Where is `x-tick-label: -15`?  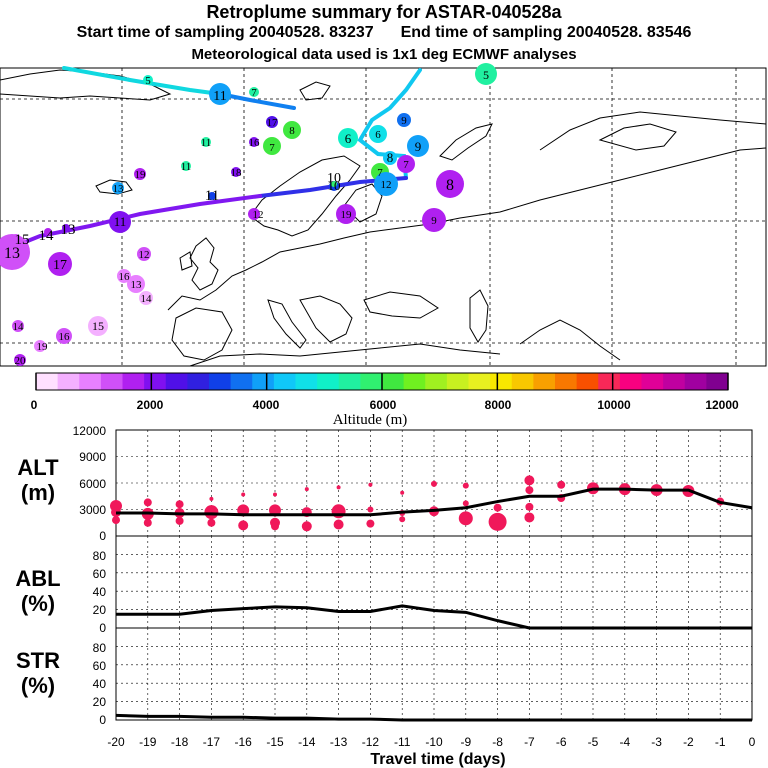 x-tick-label: -15 is located at coordinates (275, 742).